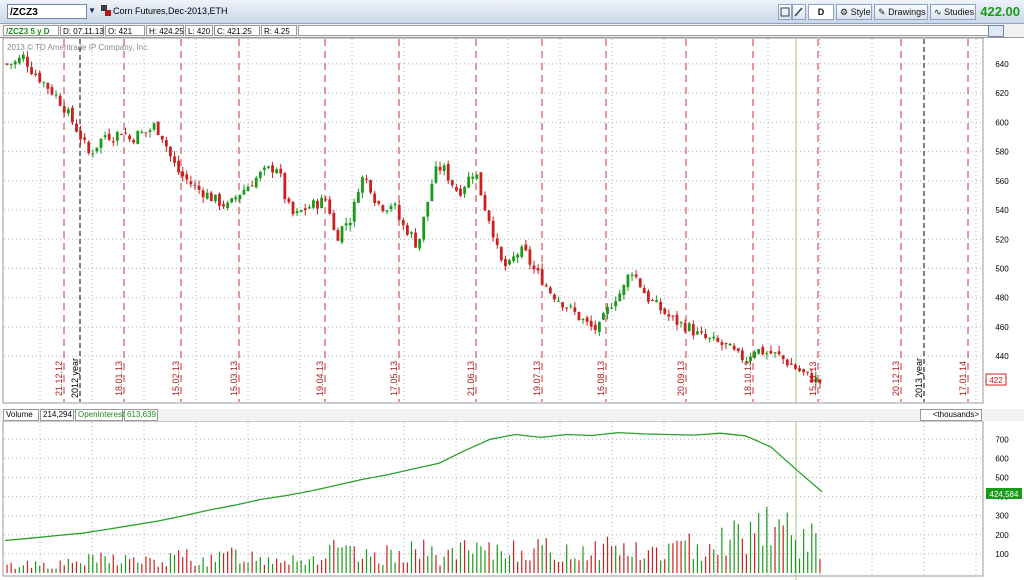 This screenshot has height=580, width=1024. What do you see at coordinates (537, 378) in the screenshot?
I see `date-label: 19.07.13` at bounding box center [537, 378].